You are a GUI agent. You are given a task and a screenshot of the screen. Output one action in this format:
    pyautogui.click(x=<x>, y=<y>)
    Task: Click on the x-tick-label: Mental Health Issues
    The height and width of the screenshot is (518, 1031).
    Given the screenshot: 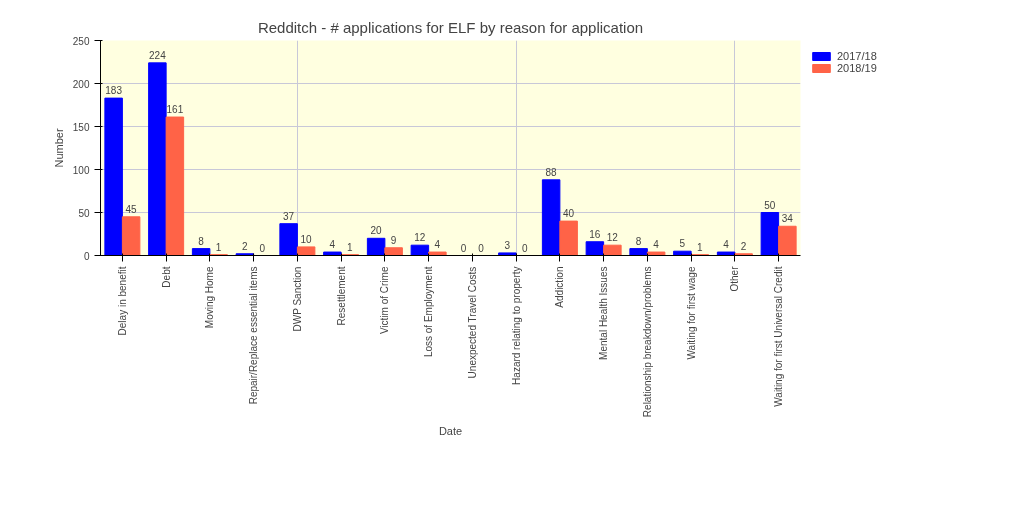 What is the action you would take?
    pyautogui.click(x=604, y=313)
    